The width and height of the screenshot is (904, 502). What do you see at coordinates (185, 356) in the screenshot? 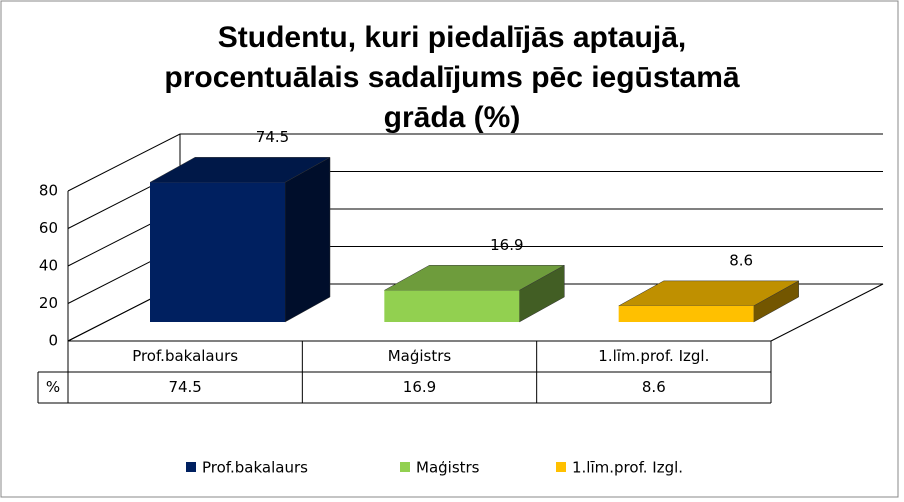
I see `table-header: Prof.bakalaurs` at bounding box center [185, 356].